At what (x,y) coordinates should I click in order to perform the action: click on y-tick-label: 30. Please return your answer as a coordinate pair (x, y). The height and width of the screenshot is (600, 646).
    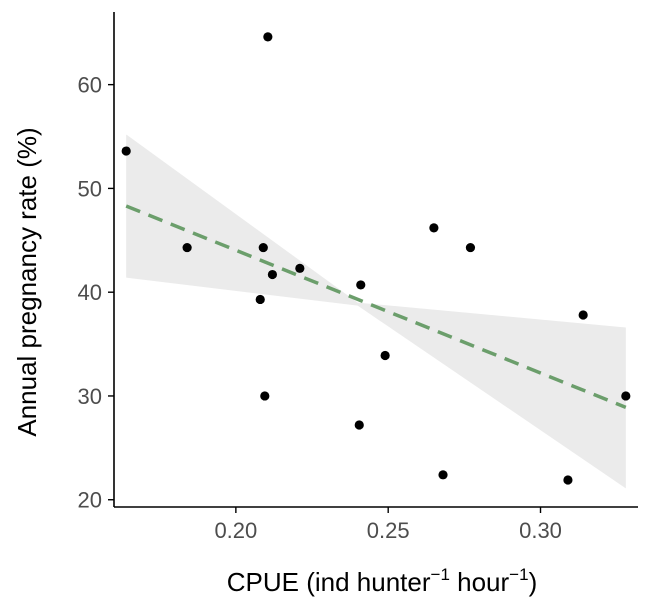
    Looking at the image, I should click on (90, 396).